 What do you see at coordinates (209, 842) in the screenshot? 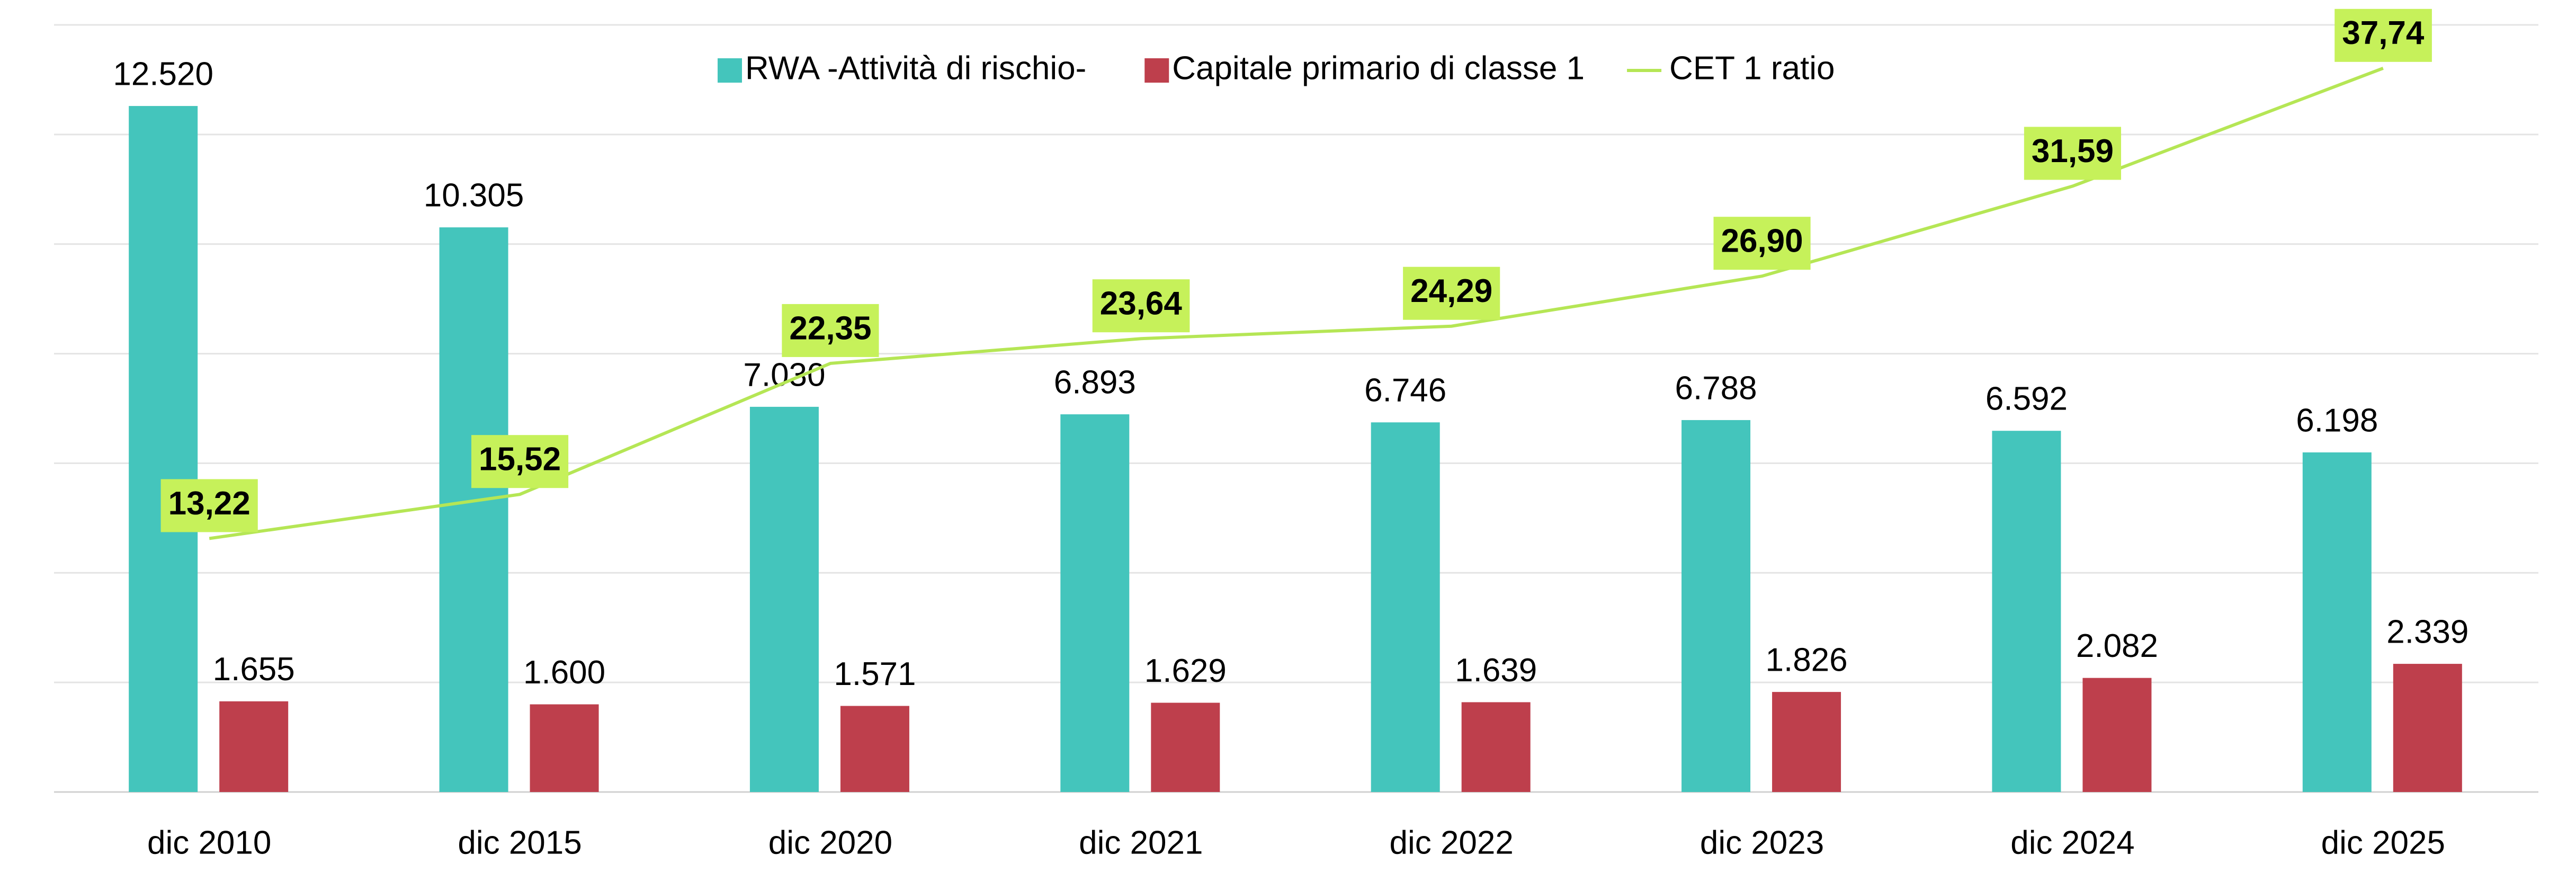
I see `x-tick-label: dic 2010` at bounding box center [209, 842].